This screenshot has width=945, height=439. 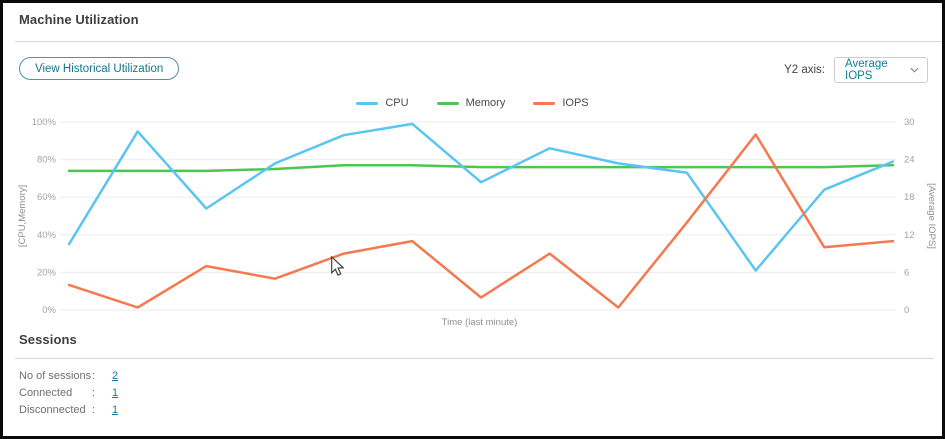 I want to click on x-axis-title: Time (last minute), so click(x=480, y=322).